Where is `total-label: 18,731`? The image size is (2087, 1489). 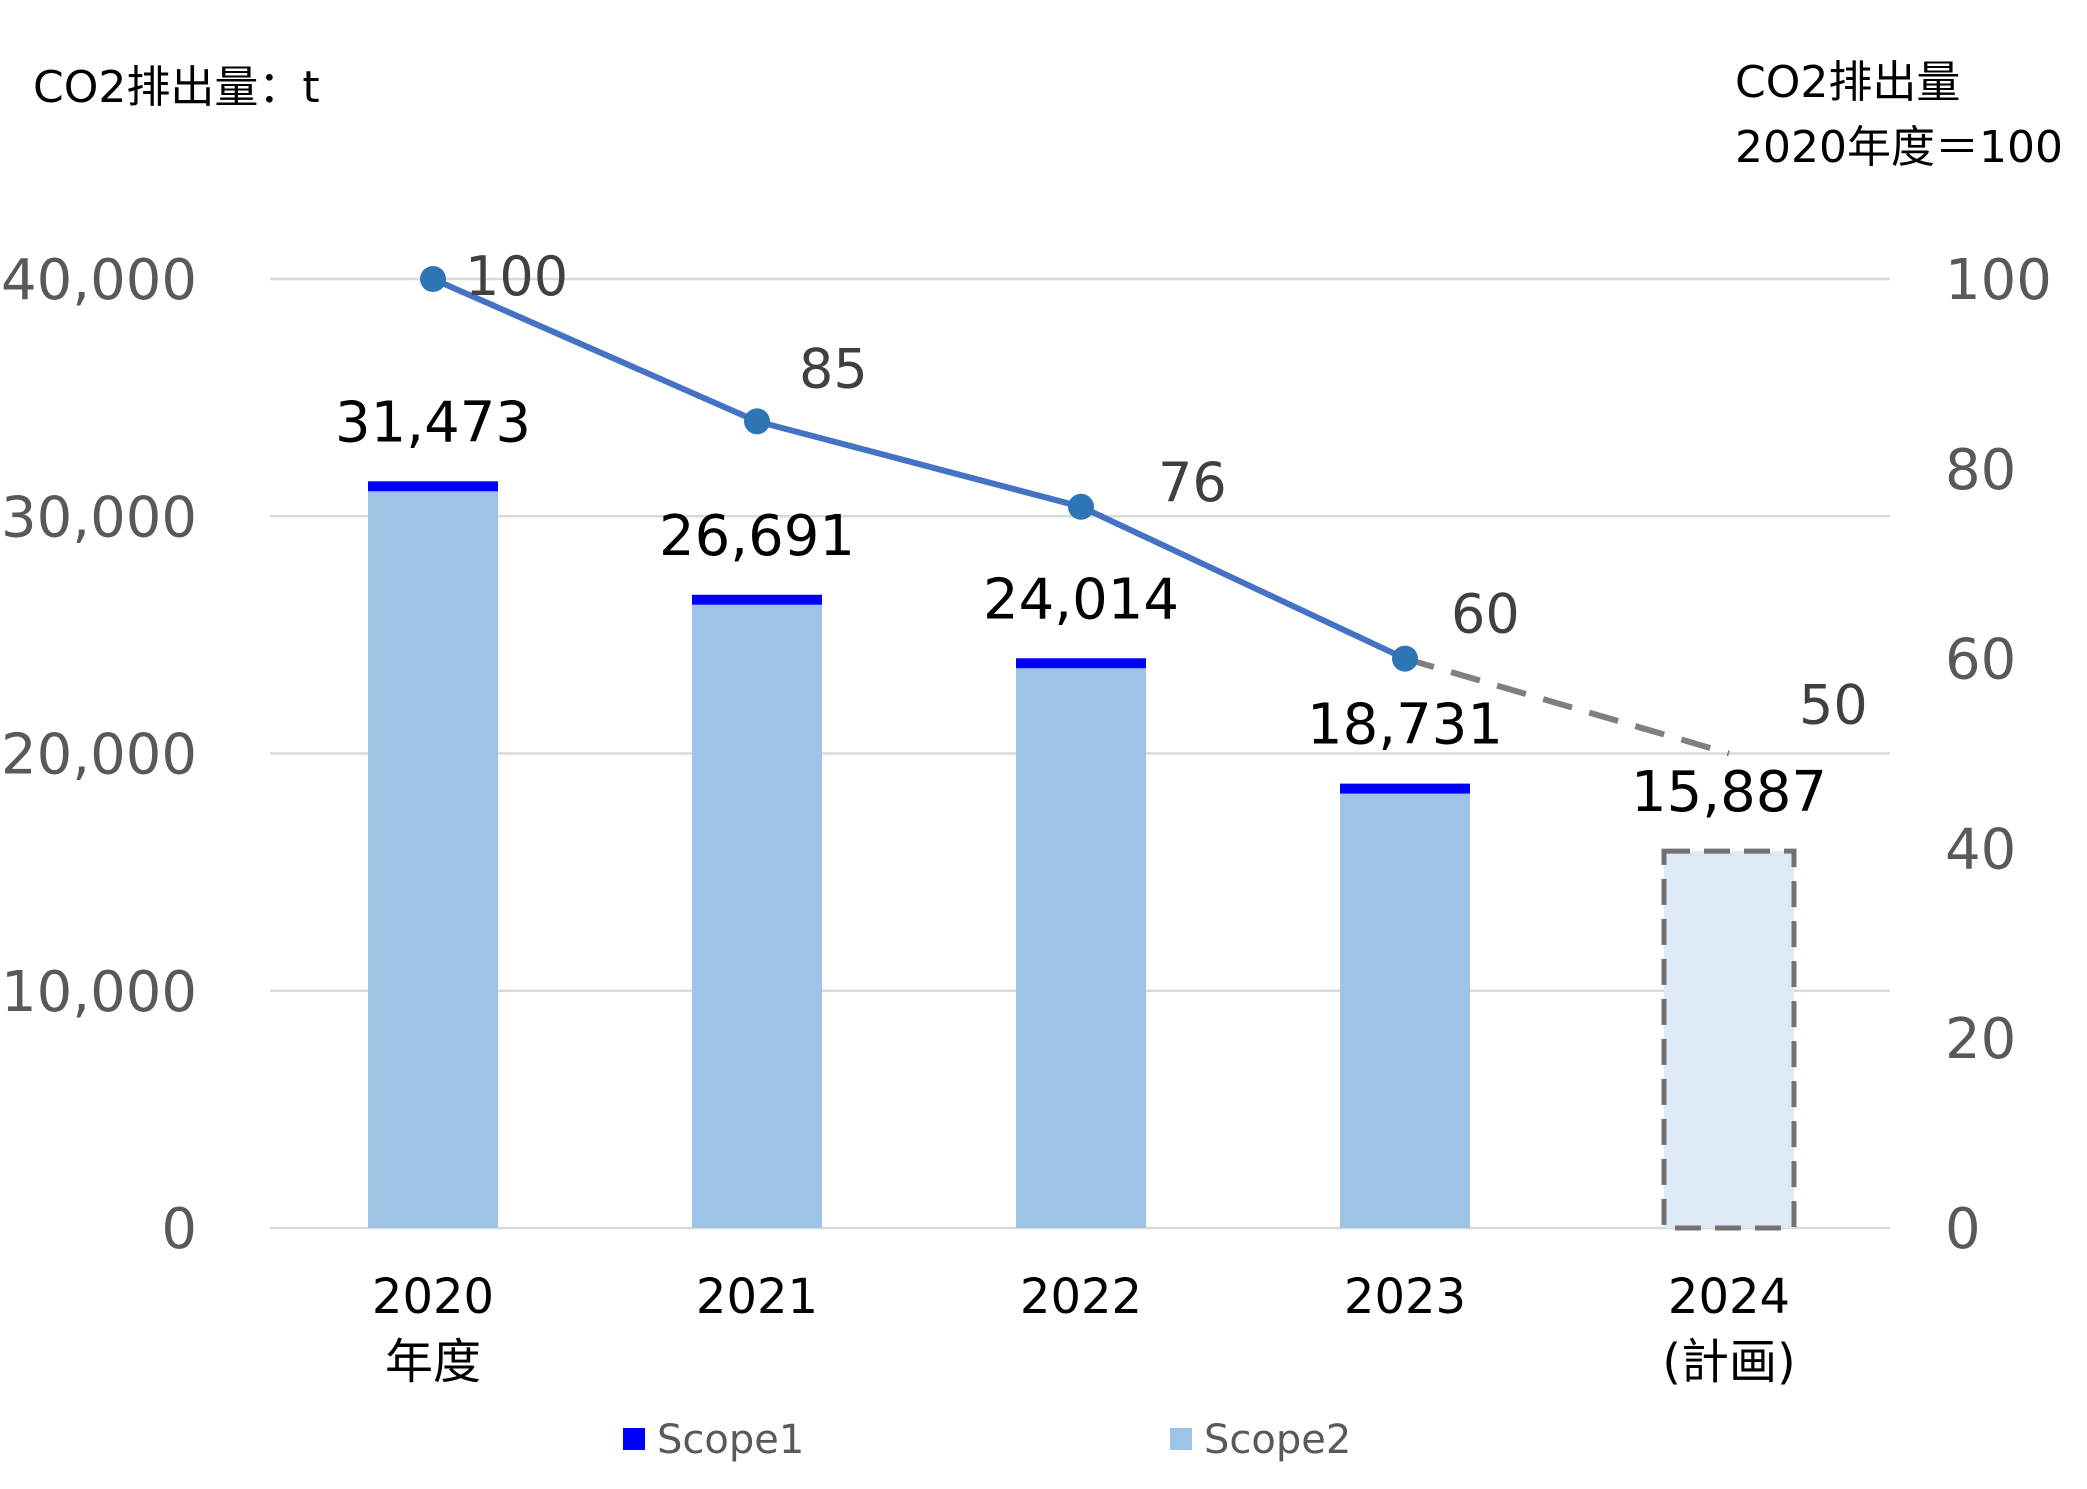
total-label: 18,731 is located at coordinates (1405, 725).